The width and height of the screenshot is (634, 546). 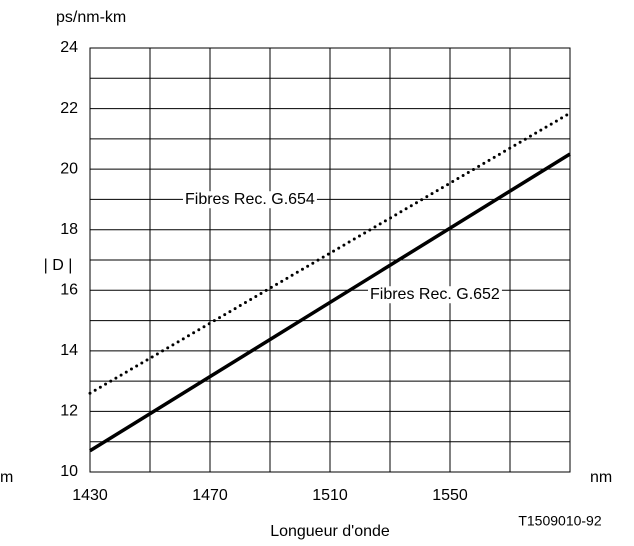 I want to click on y-tick-label: 18, so click(x=69, y=229).